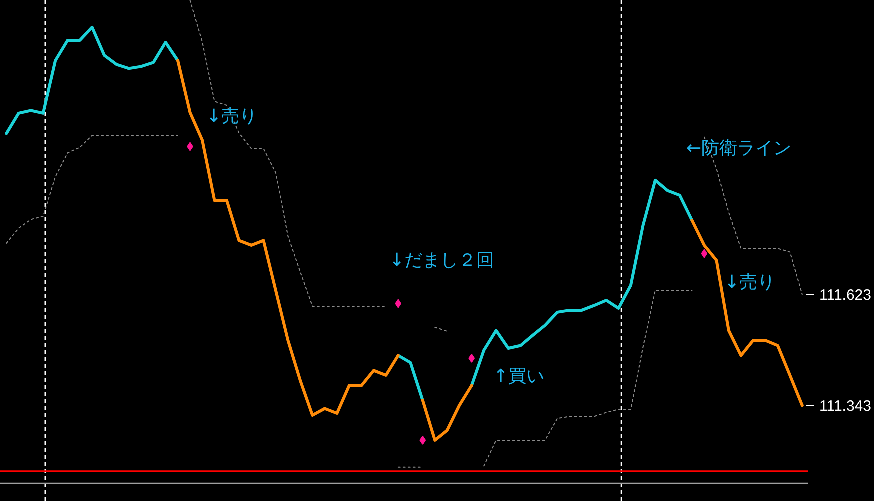 Image resolution: width=874 pixels, height=501 pixels. Describe the element at coordinates (846, 295) in the screenshot. I see `y-tick-label: 111.623` at that location.